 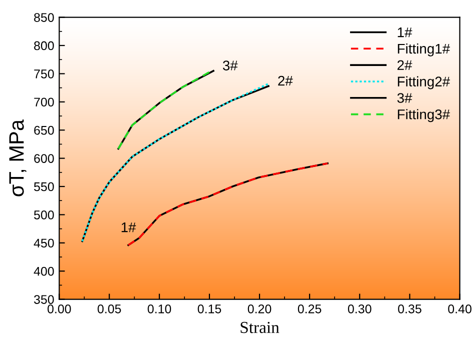 What do you see at coordinates (405, 33) in the screenshot?
I see `legend-label: 1#` at bounding box center [405, 33].